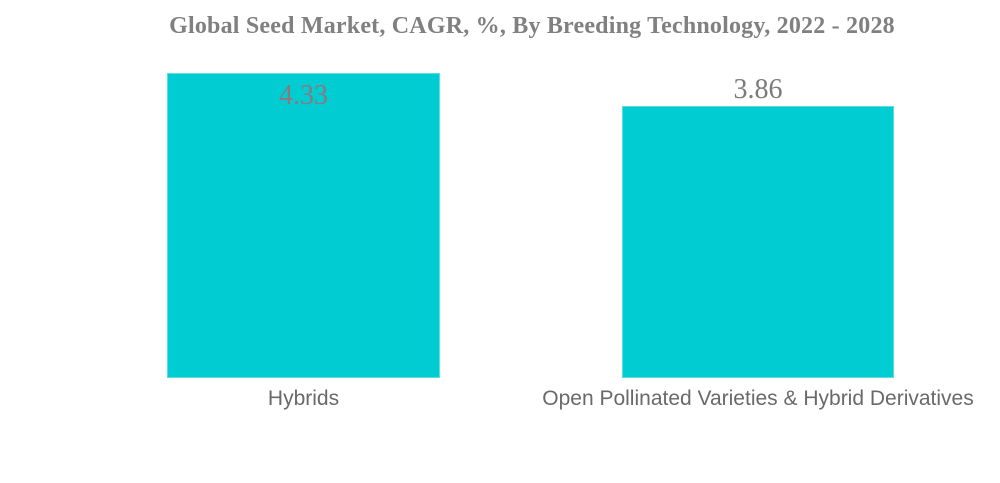 The image size is (1000, 483). What do you see at coordinates (303, 398) in the screenshot?
I see `category-label-hybrids: Hybrids` at bounding box center [303, 398].